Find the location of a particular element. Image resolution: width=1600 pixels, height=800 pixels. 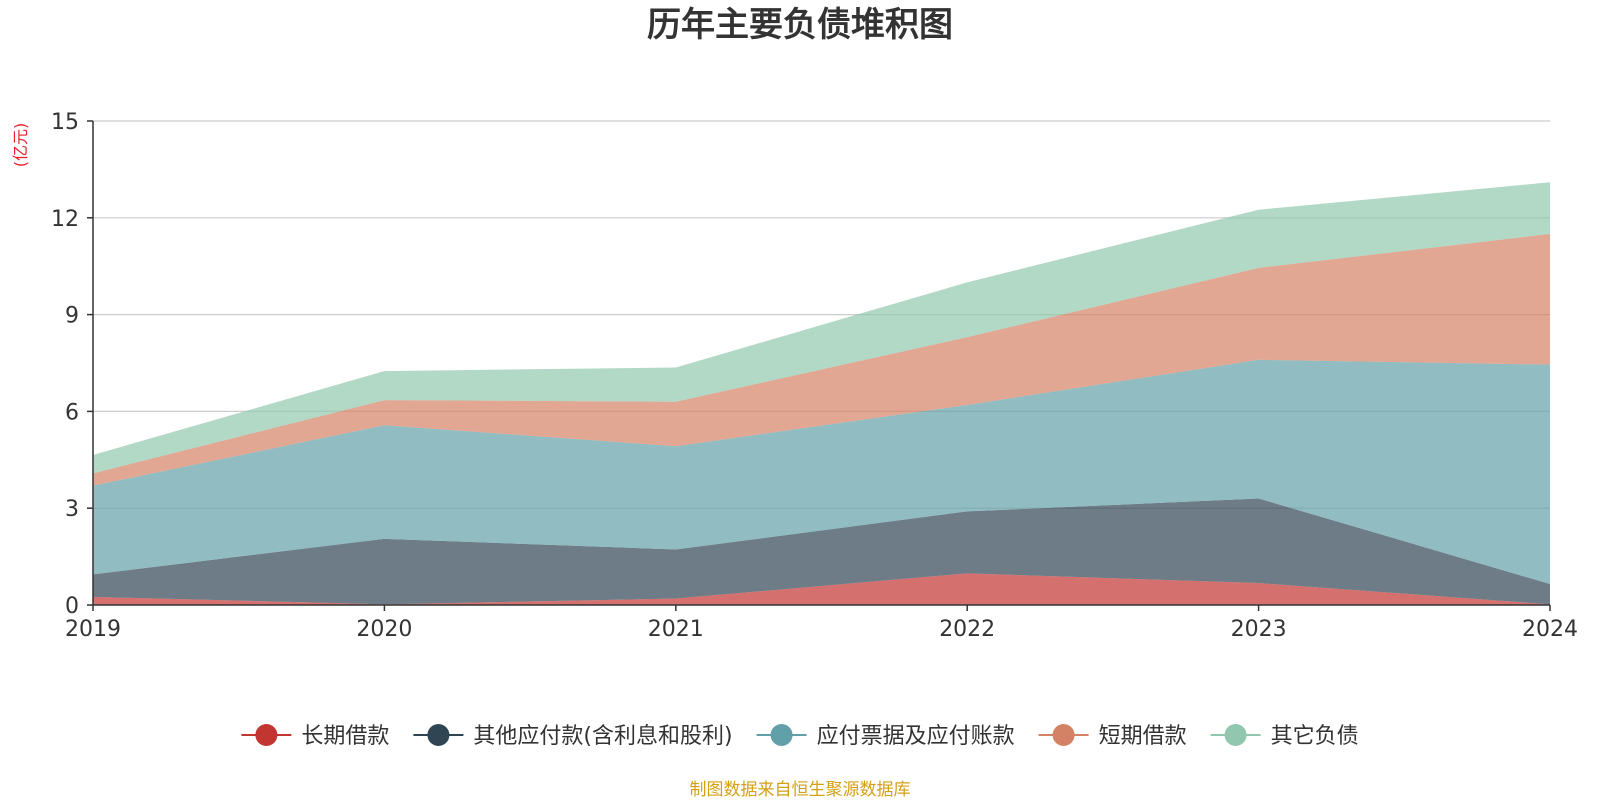

legend: 长期借款 其他应付款(含利息和股利) 应付票据及应付账款 短期借款 其它负债 is located at coordinates (800, 736).